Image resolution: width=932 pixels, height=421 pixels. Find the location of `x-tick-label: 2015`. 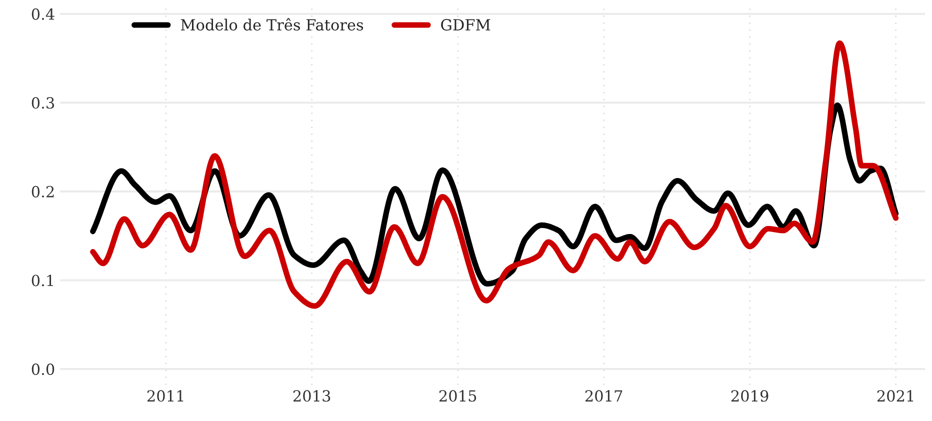

x-tick-label: 2015 is located at coordinates (457, 396).